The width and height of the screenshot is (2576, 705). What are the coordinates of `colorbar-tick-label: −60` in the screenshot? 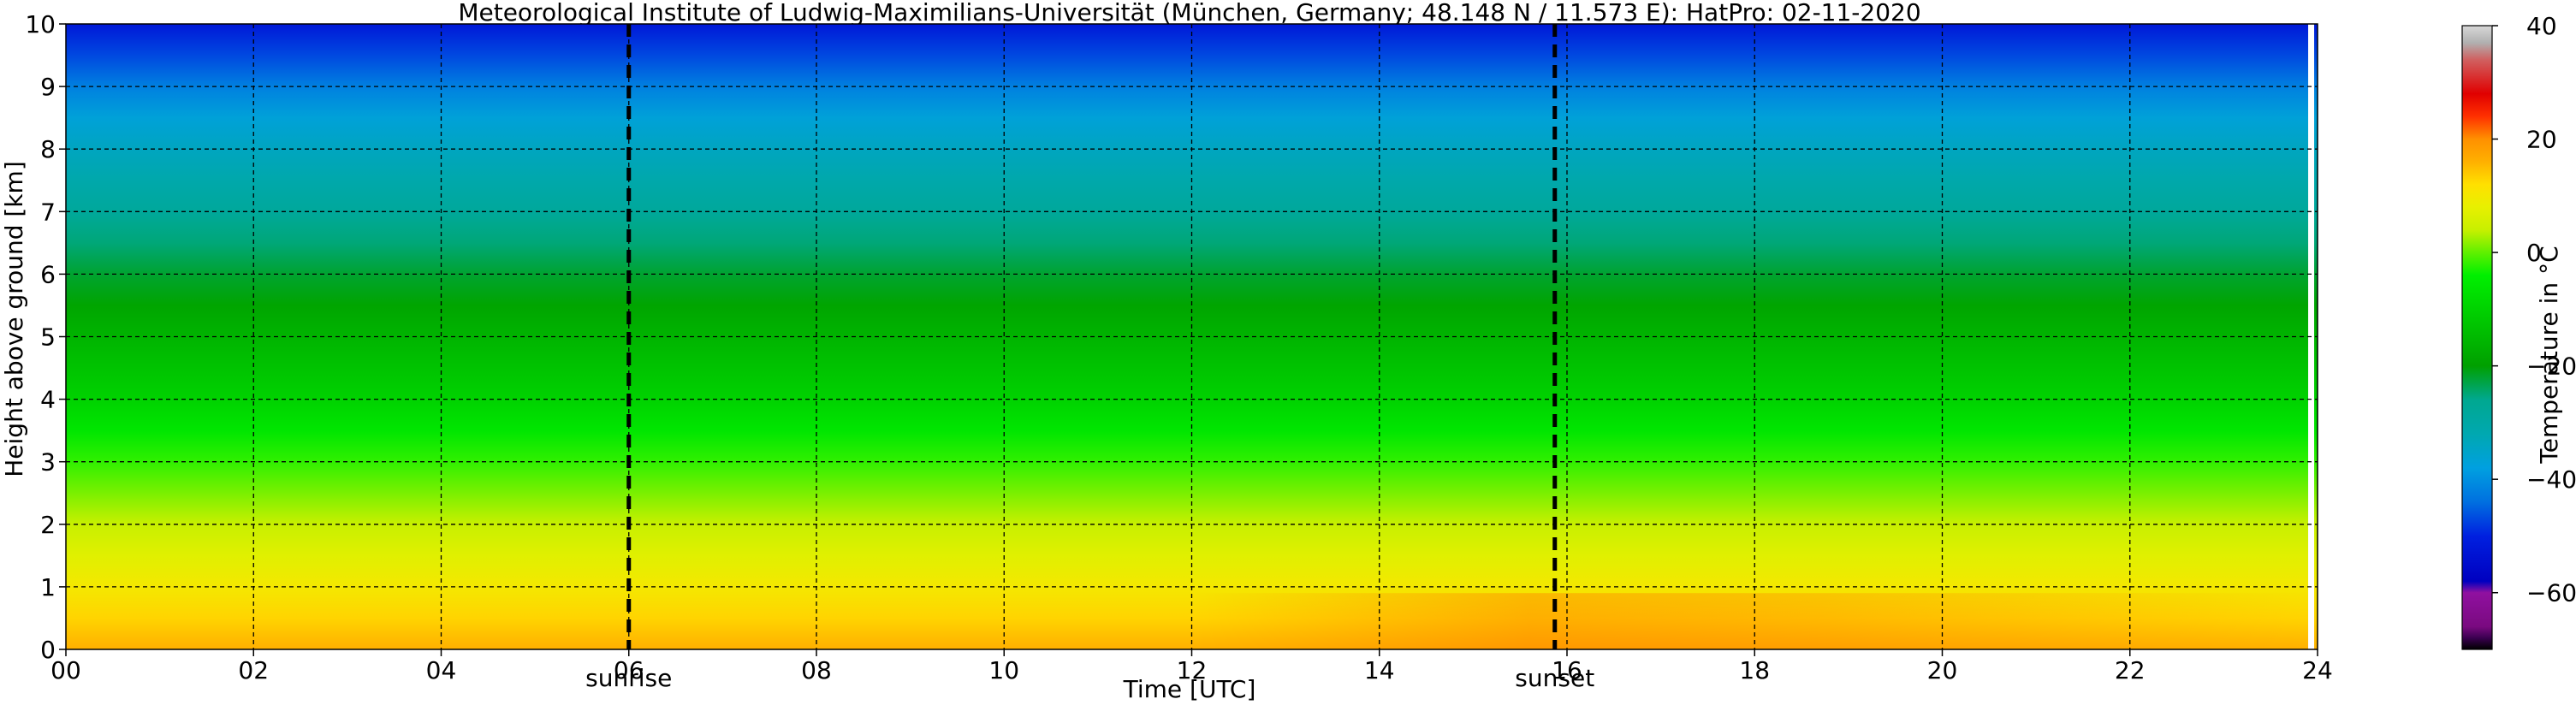 It's located at (2551, 593).